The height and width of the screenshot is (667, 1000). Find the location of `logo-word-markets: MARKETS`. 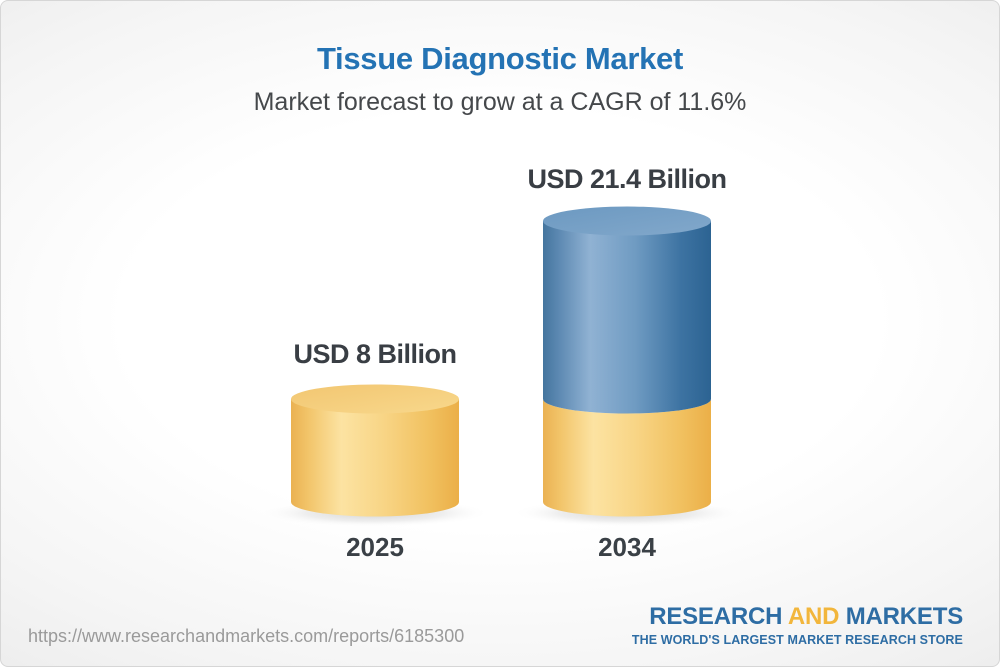

logo-word-markets: MARKETS is located at coordinates (904, 616).